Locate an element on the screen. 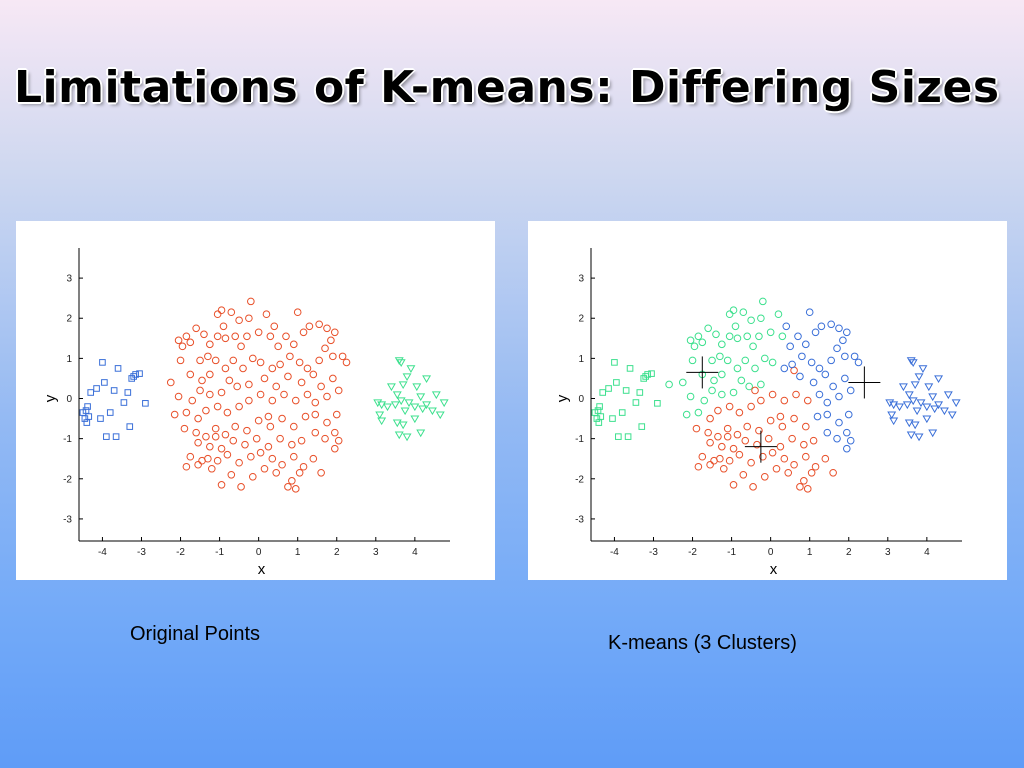  x-axis-label: x is located at coordinates (262, 569).